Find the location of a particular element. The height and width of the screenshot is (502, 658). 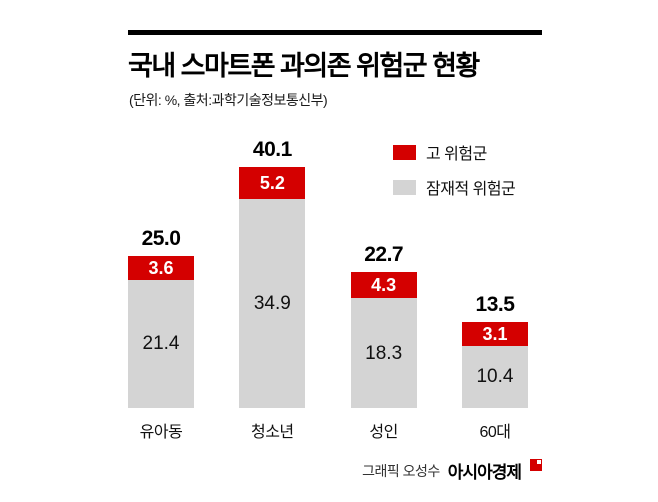

bar-total-label: 25.0 is located at coordinates (161, 238).